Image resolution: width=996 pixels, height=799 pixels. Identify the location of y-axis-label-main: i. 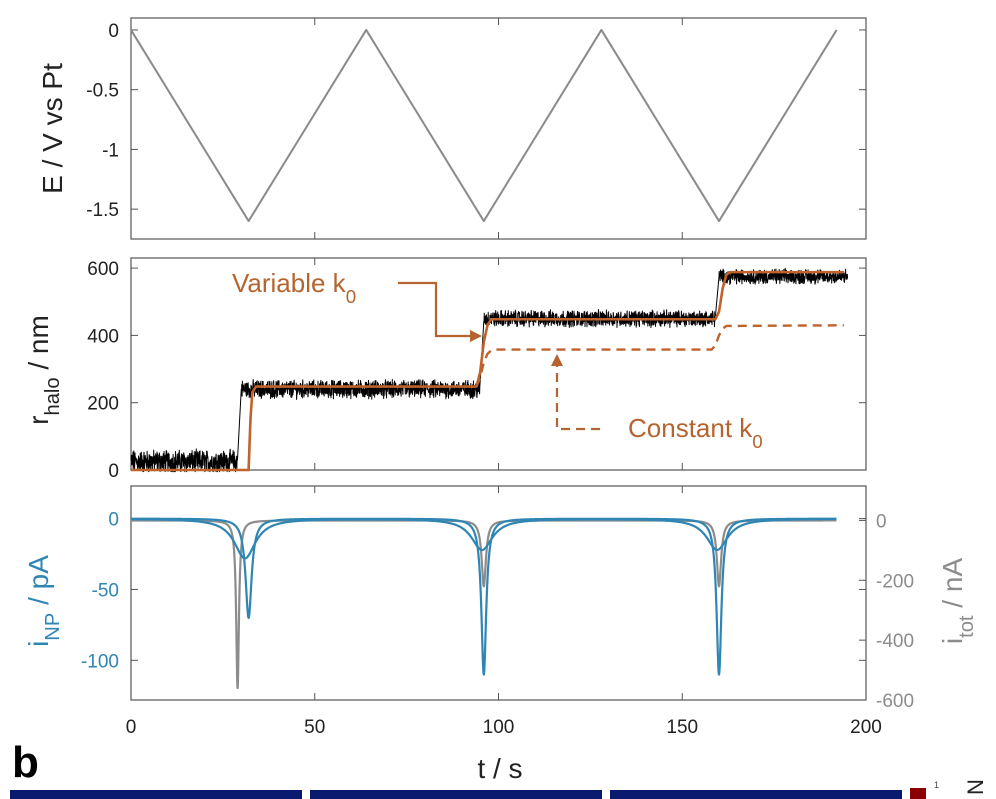
(38, 644).